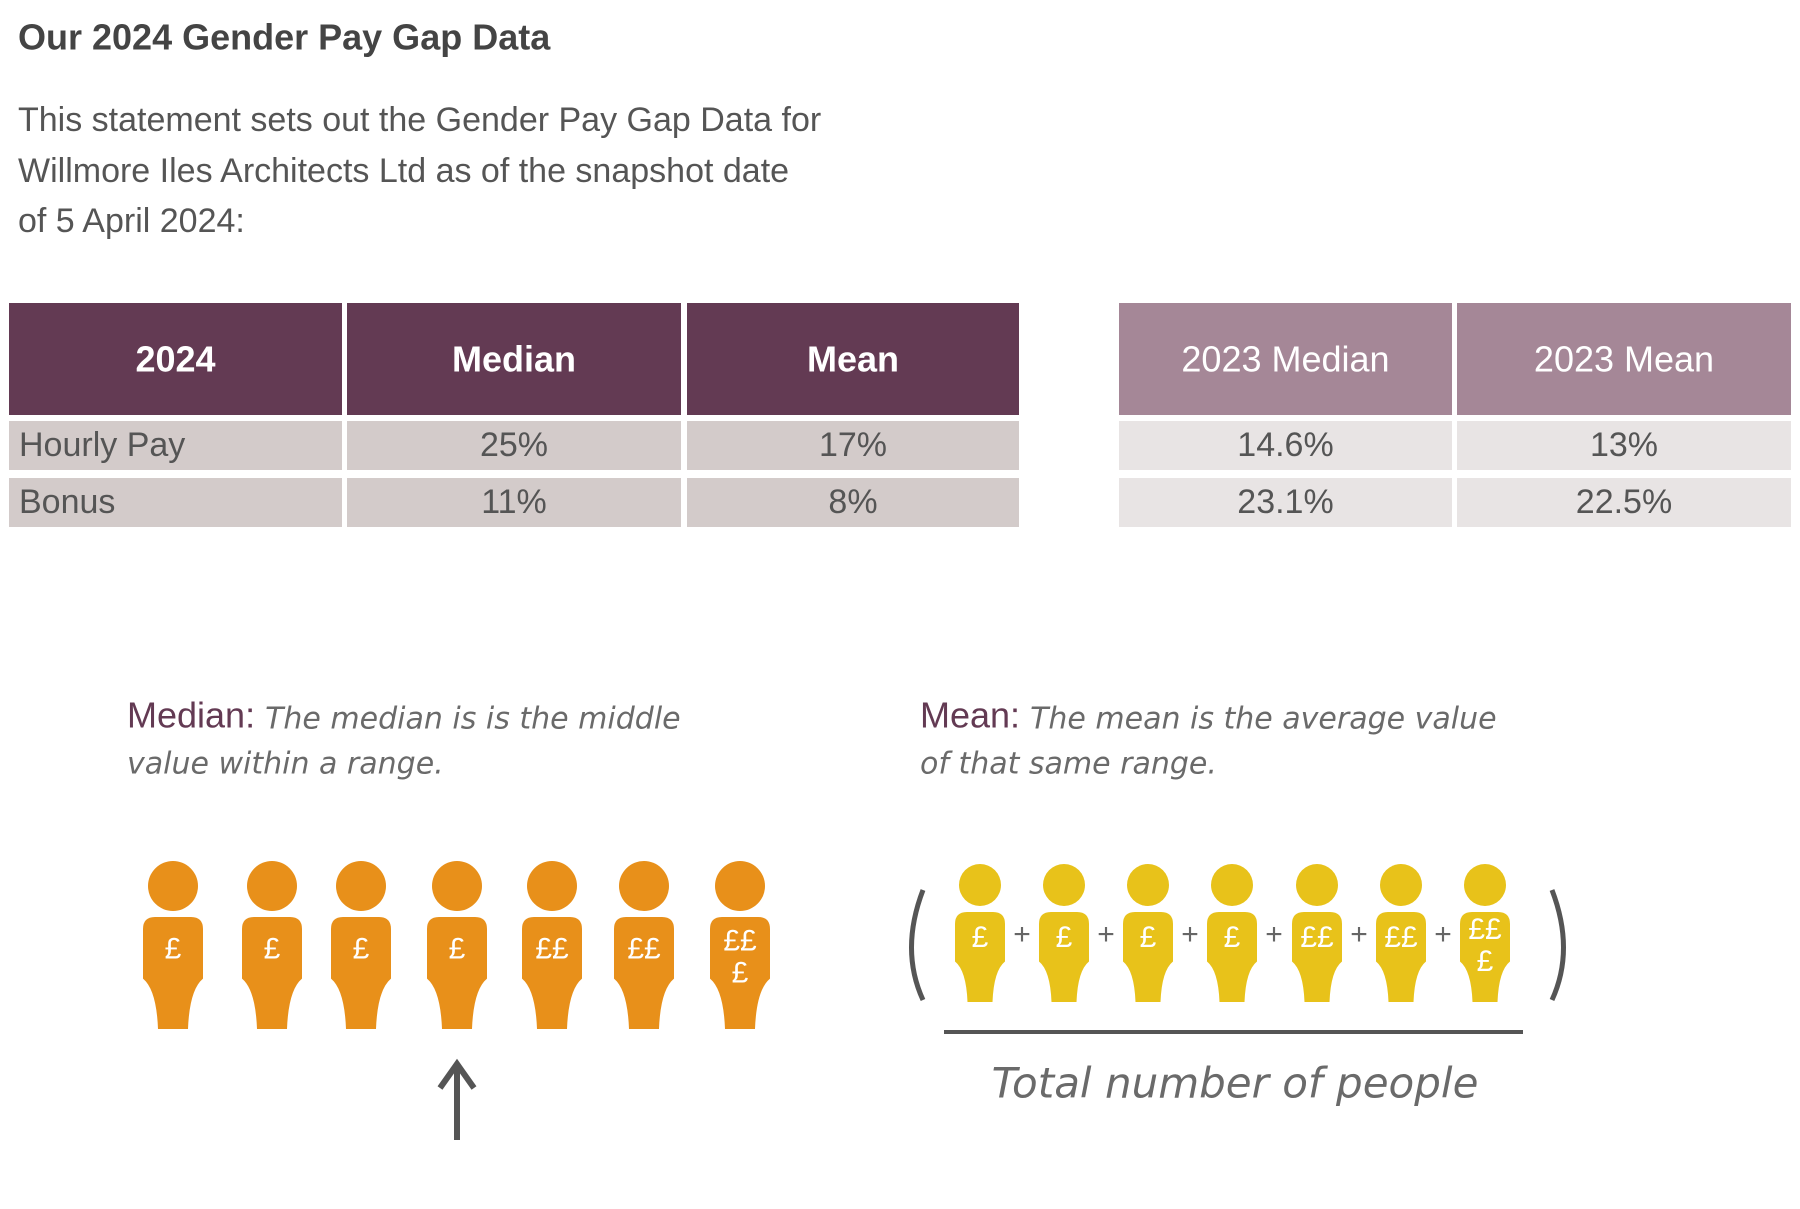  I want to click on label: Mean:, so click(970, 715).